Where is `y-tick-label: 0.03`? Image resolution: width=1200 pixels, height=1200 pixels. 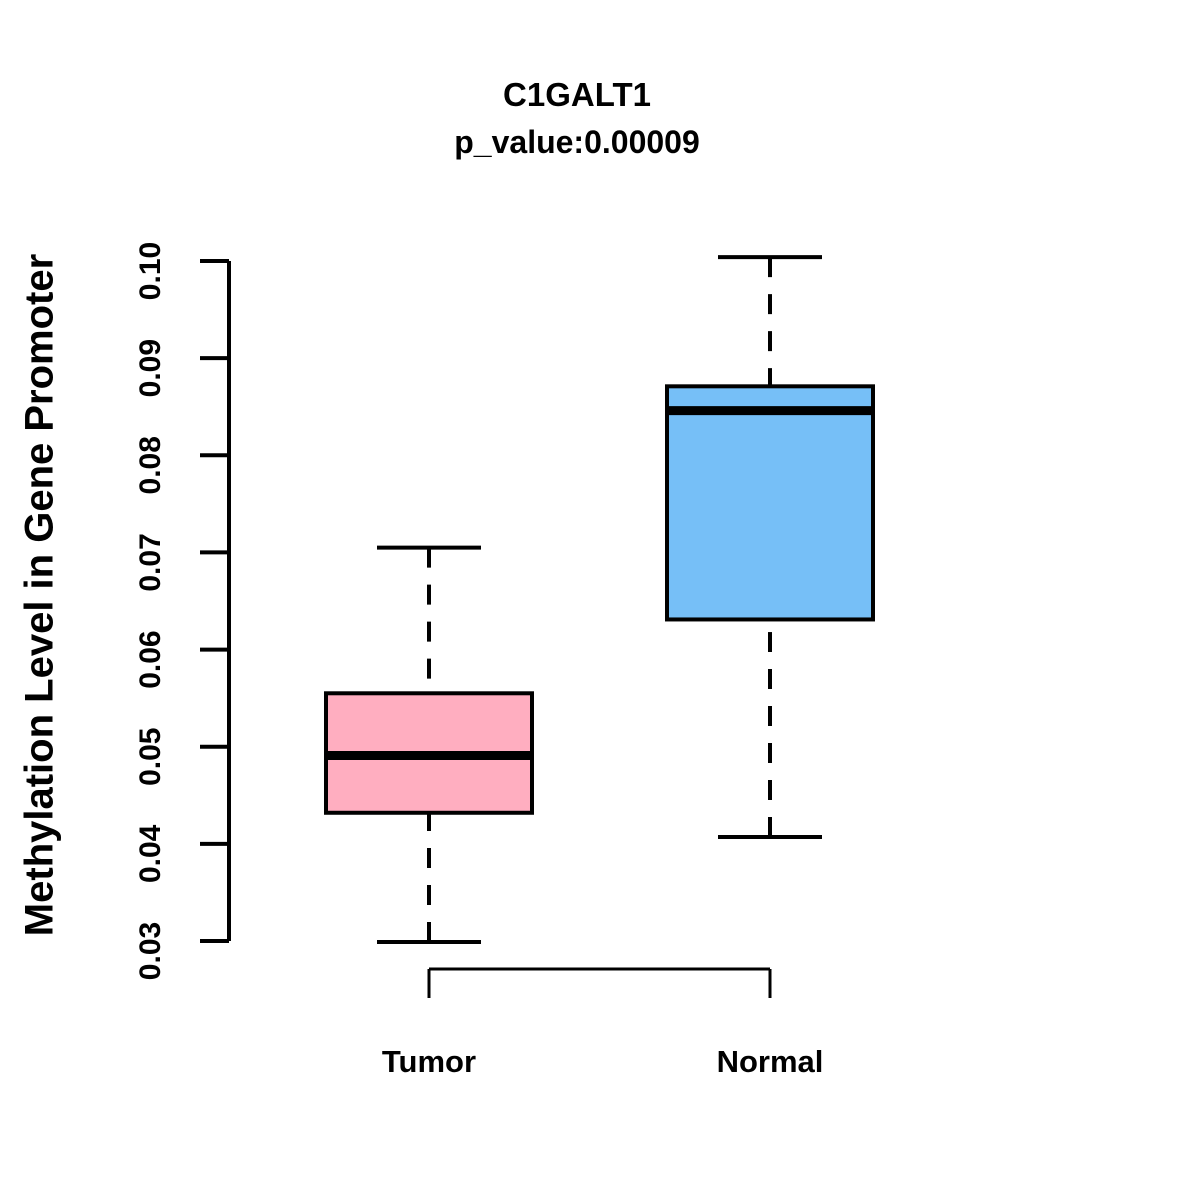 y-tick-label: 0.03 is located at coordinates (150, 951).